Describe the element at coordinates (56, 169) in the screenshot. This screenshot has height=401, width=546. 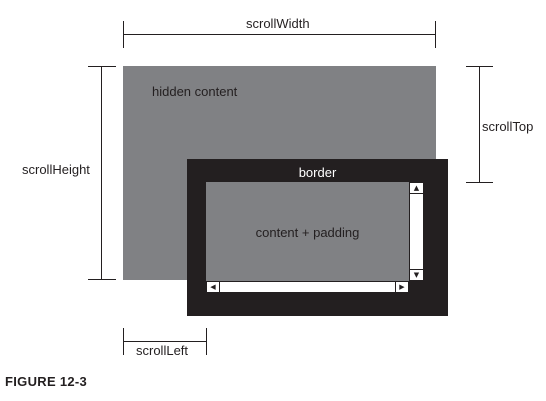
I see `scroll-height-label: scrollHeight` at that location.